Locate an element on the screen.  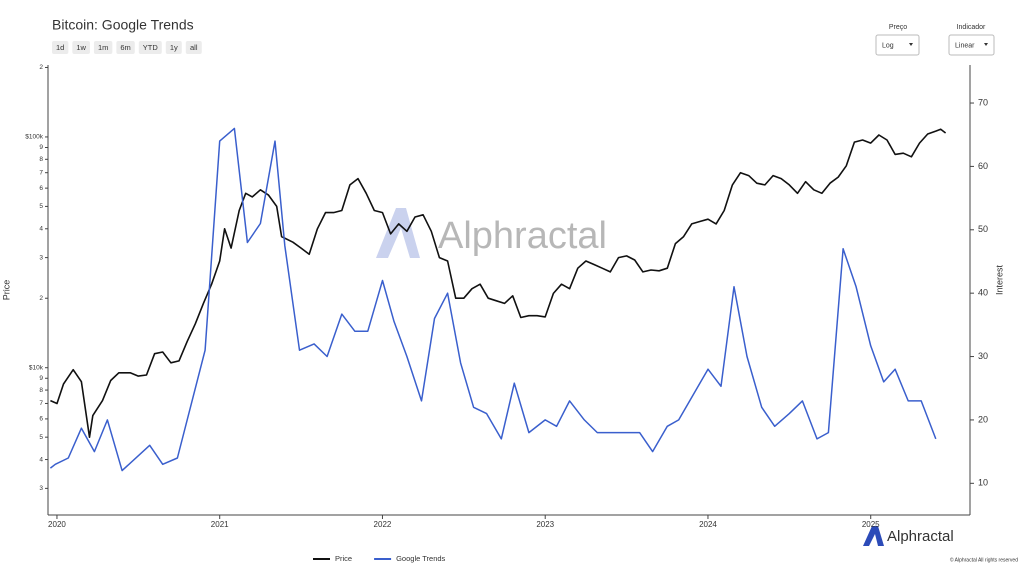
x-tick-label: 2023 is located at coordinates (545, 524).